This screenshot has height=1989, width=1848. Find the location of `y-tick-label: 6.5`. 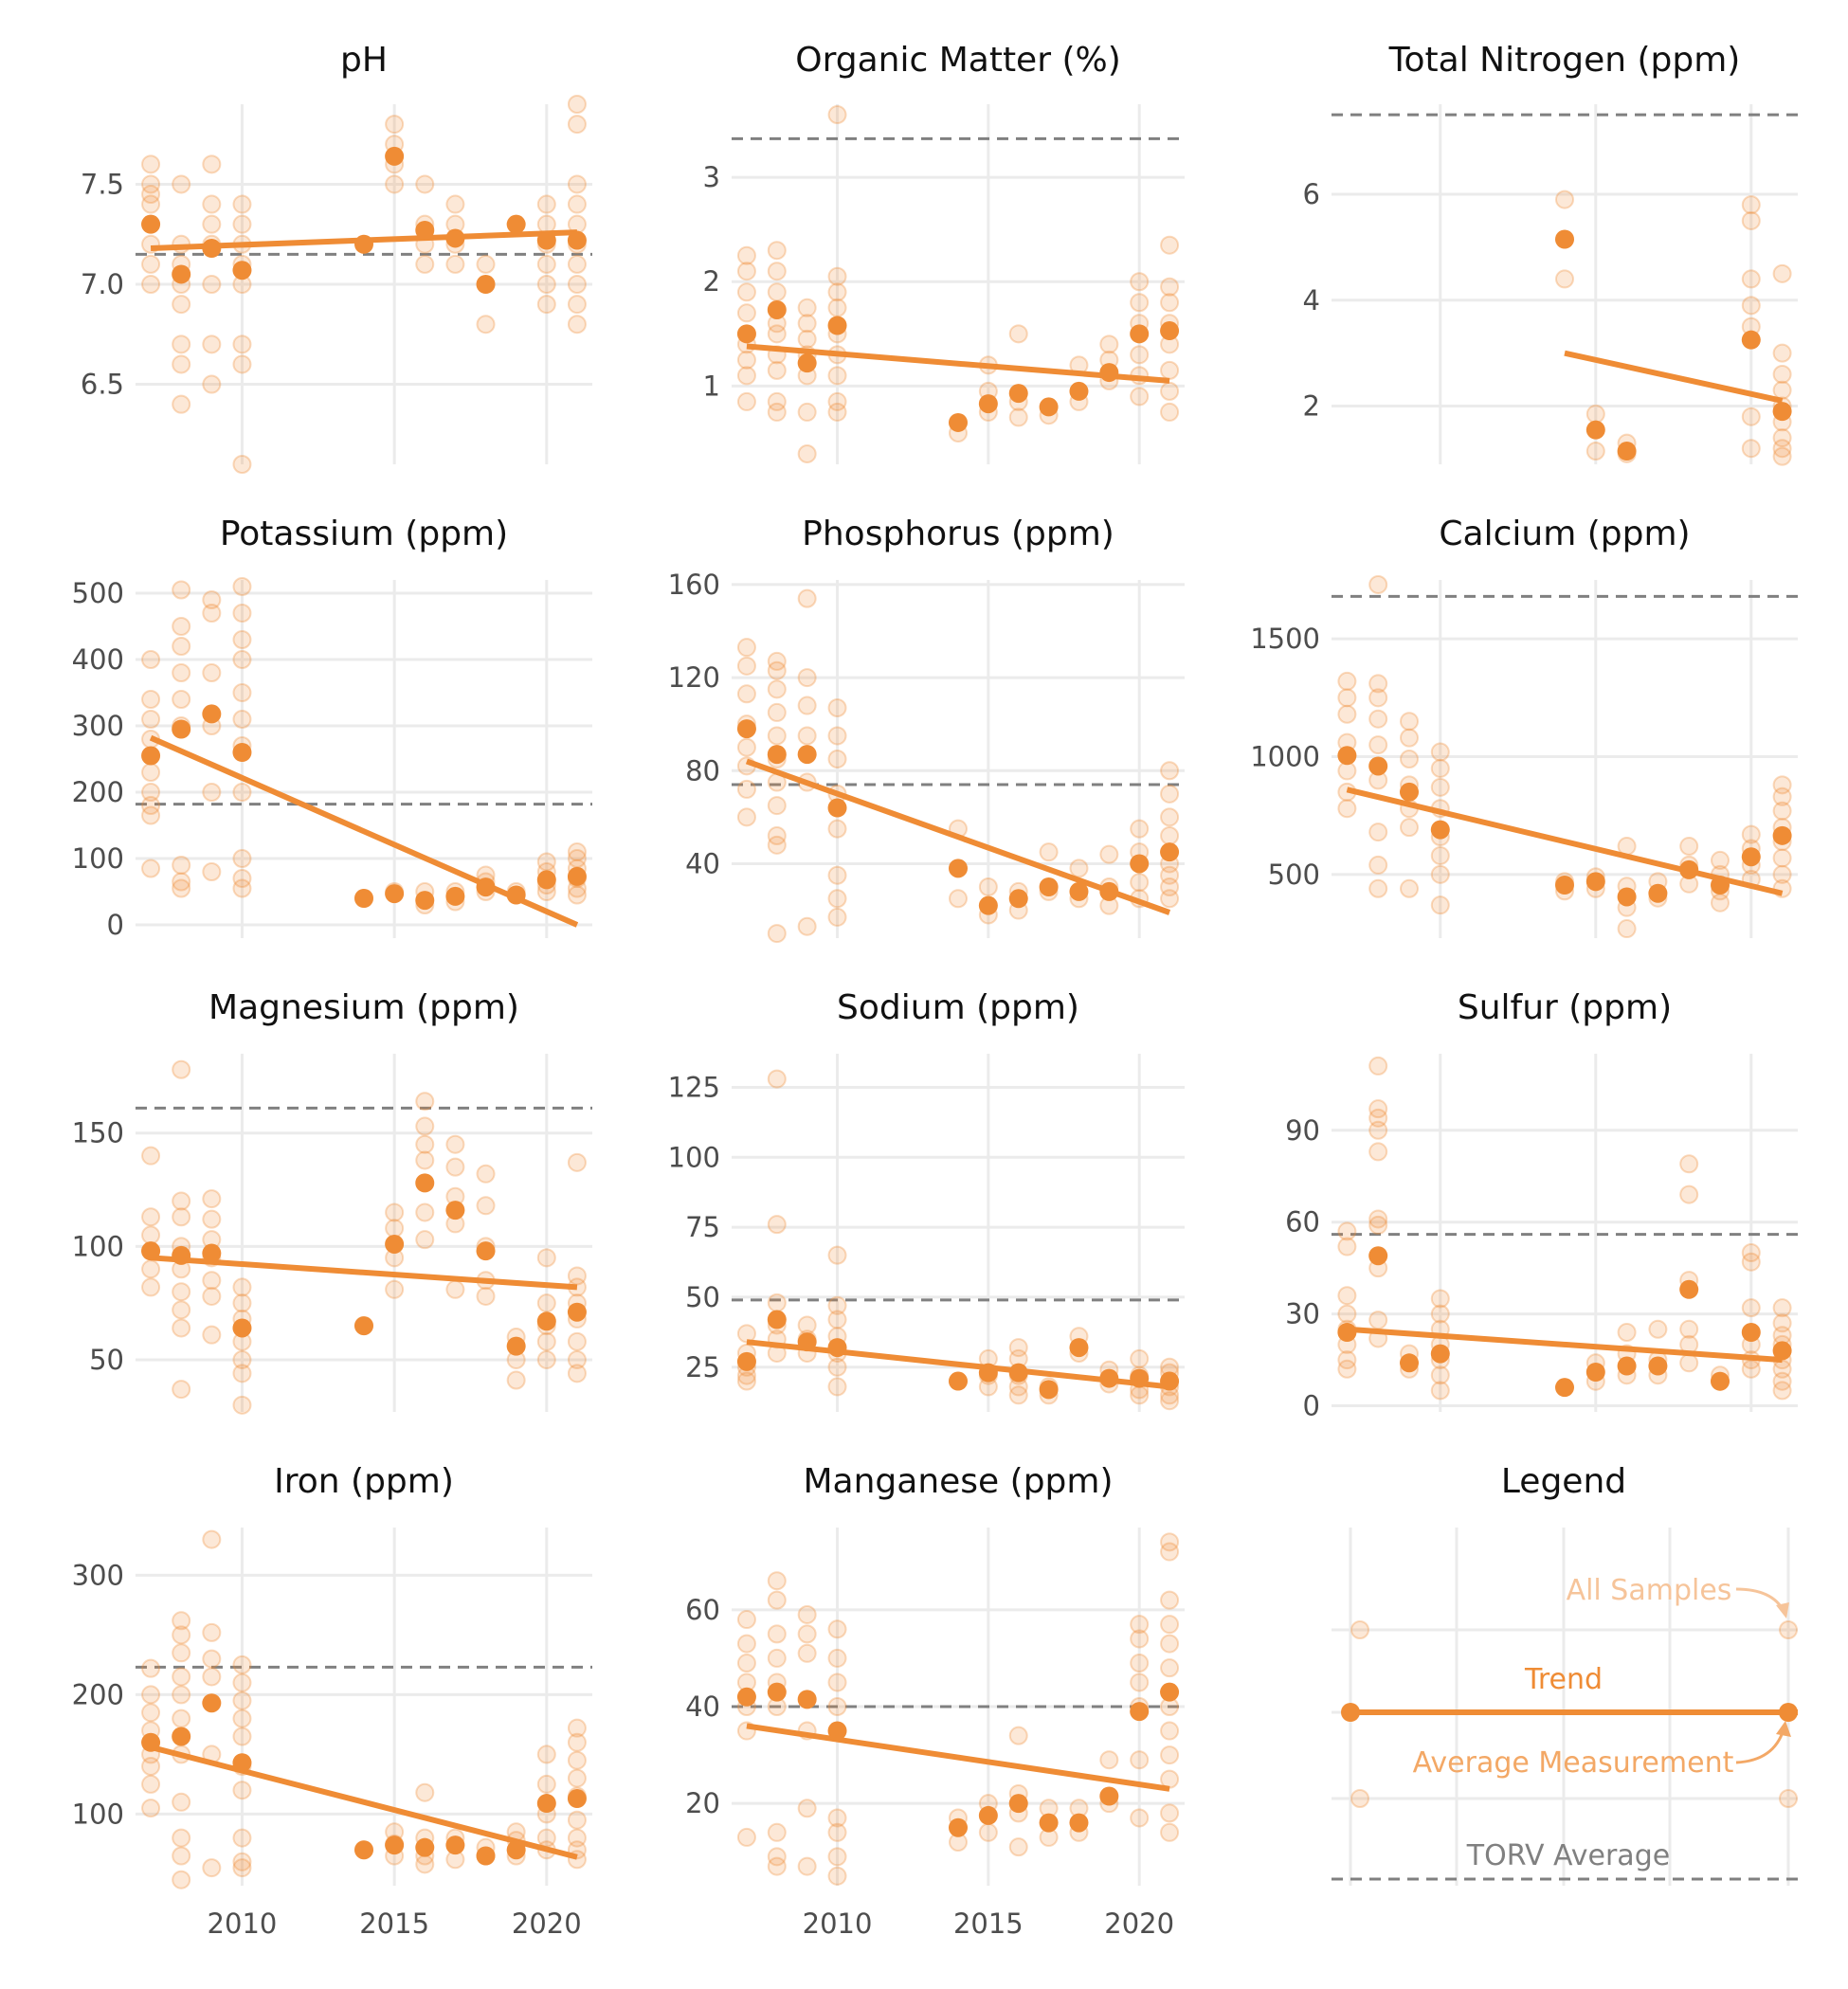

y-tick-label: 6.5 is located at coordinates (102, 385).